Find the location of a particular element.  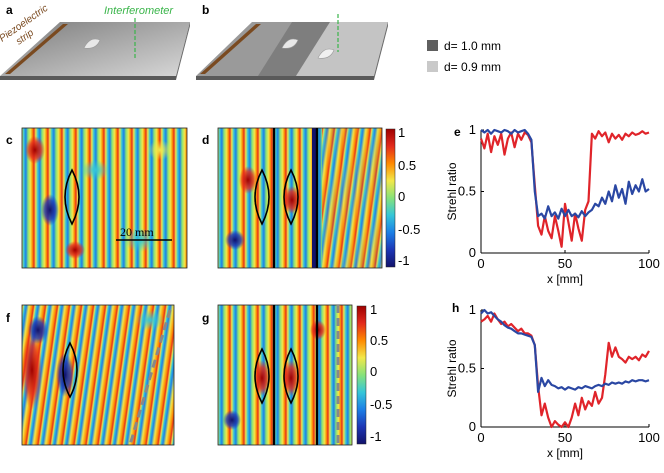

cbar-bot-tick-3: 0 is located at coordinates (373, 371).